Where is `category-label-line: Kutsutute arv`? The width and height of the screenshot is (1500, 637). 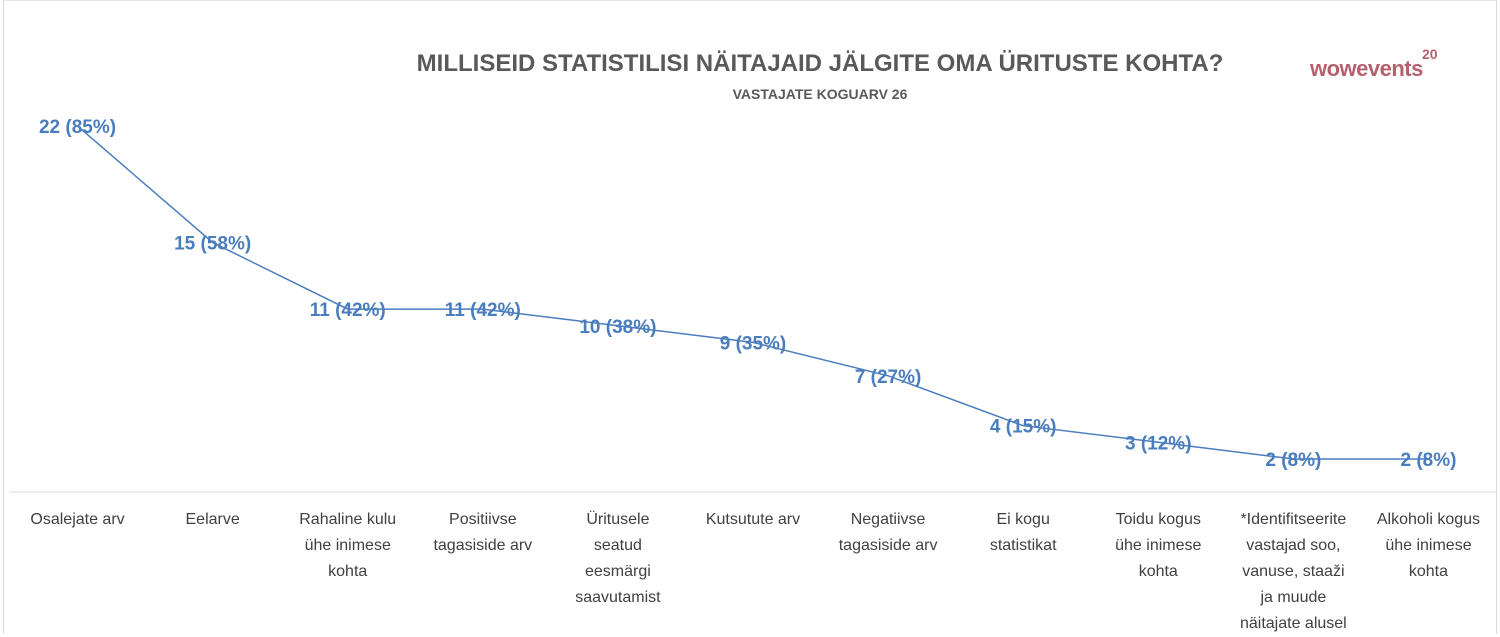
category-label-line: Kutsutute arv is located at coordinates (753, 519).